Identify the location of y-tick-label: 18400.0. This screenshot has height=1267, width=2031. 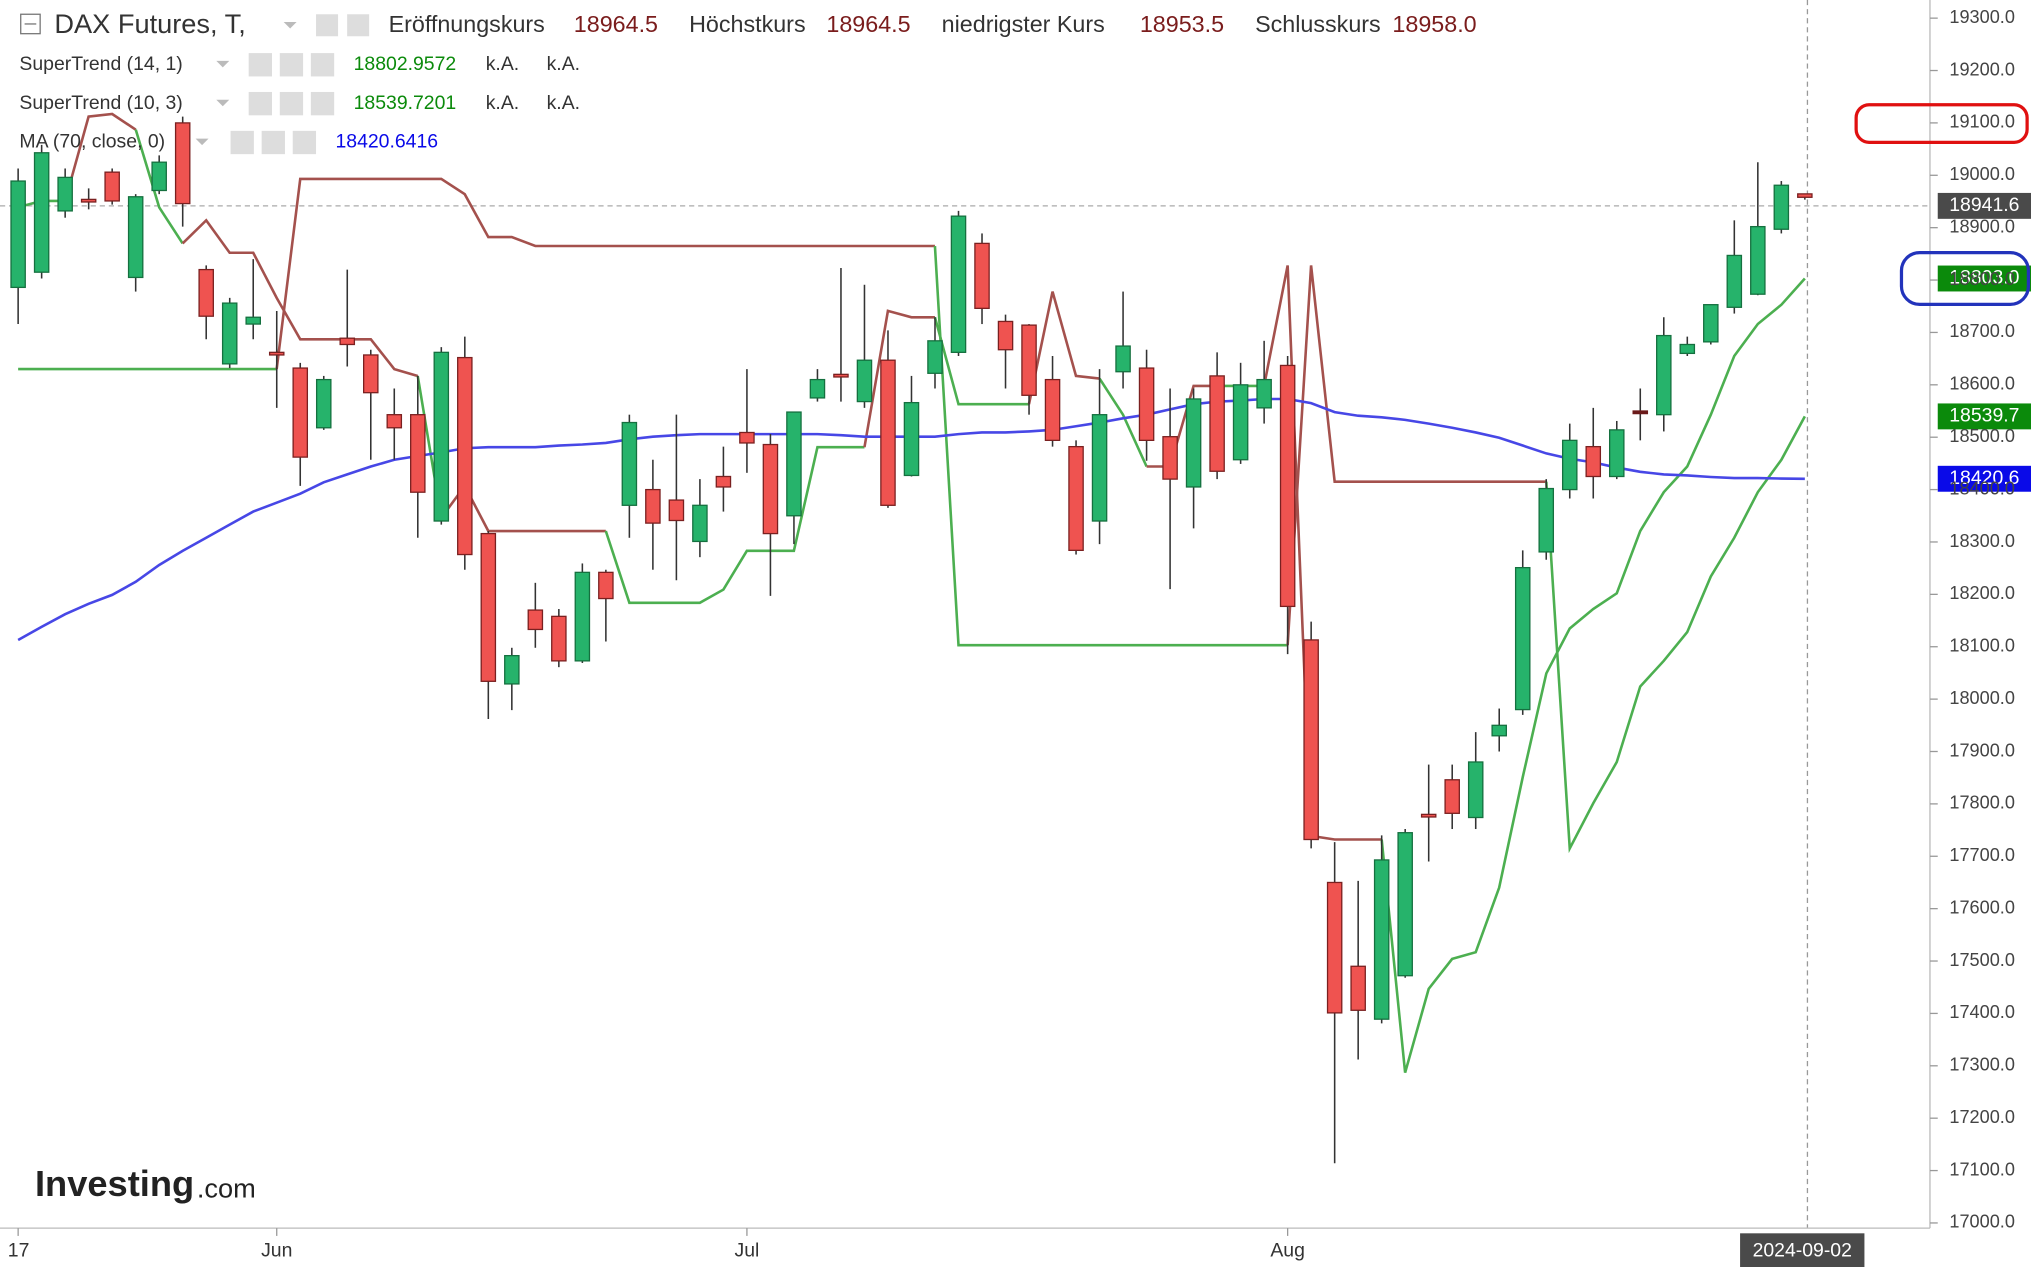
(1982, 488).